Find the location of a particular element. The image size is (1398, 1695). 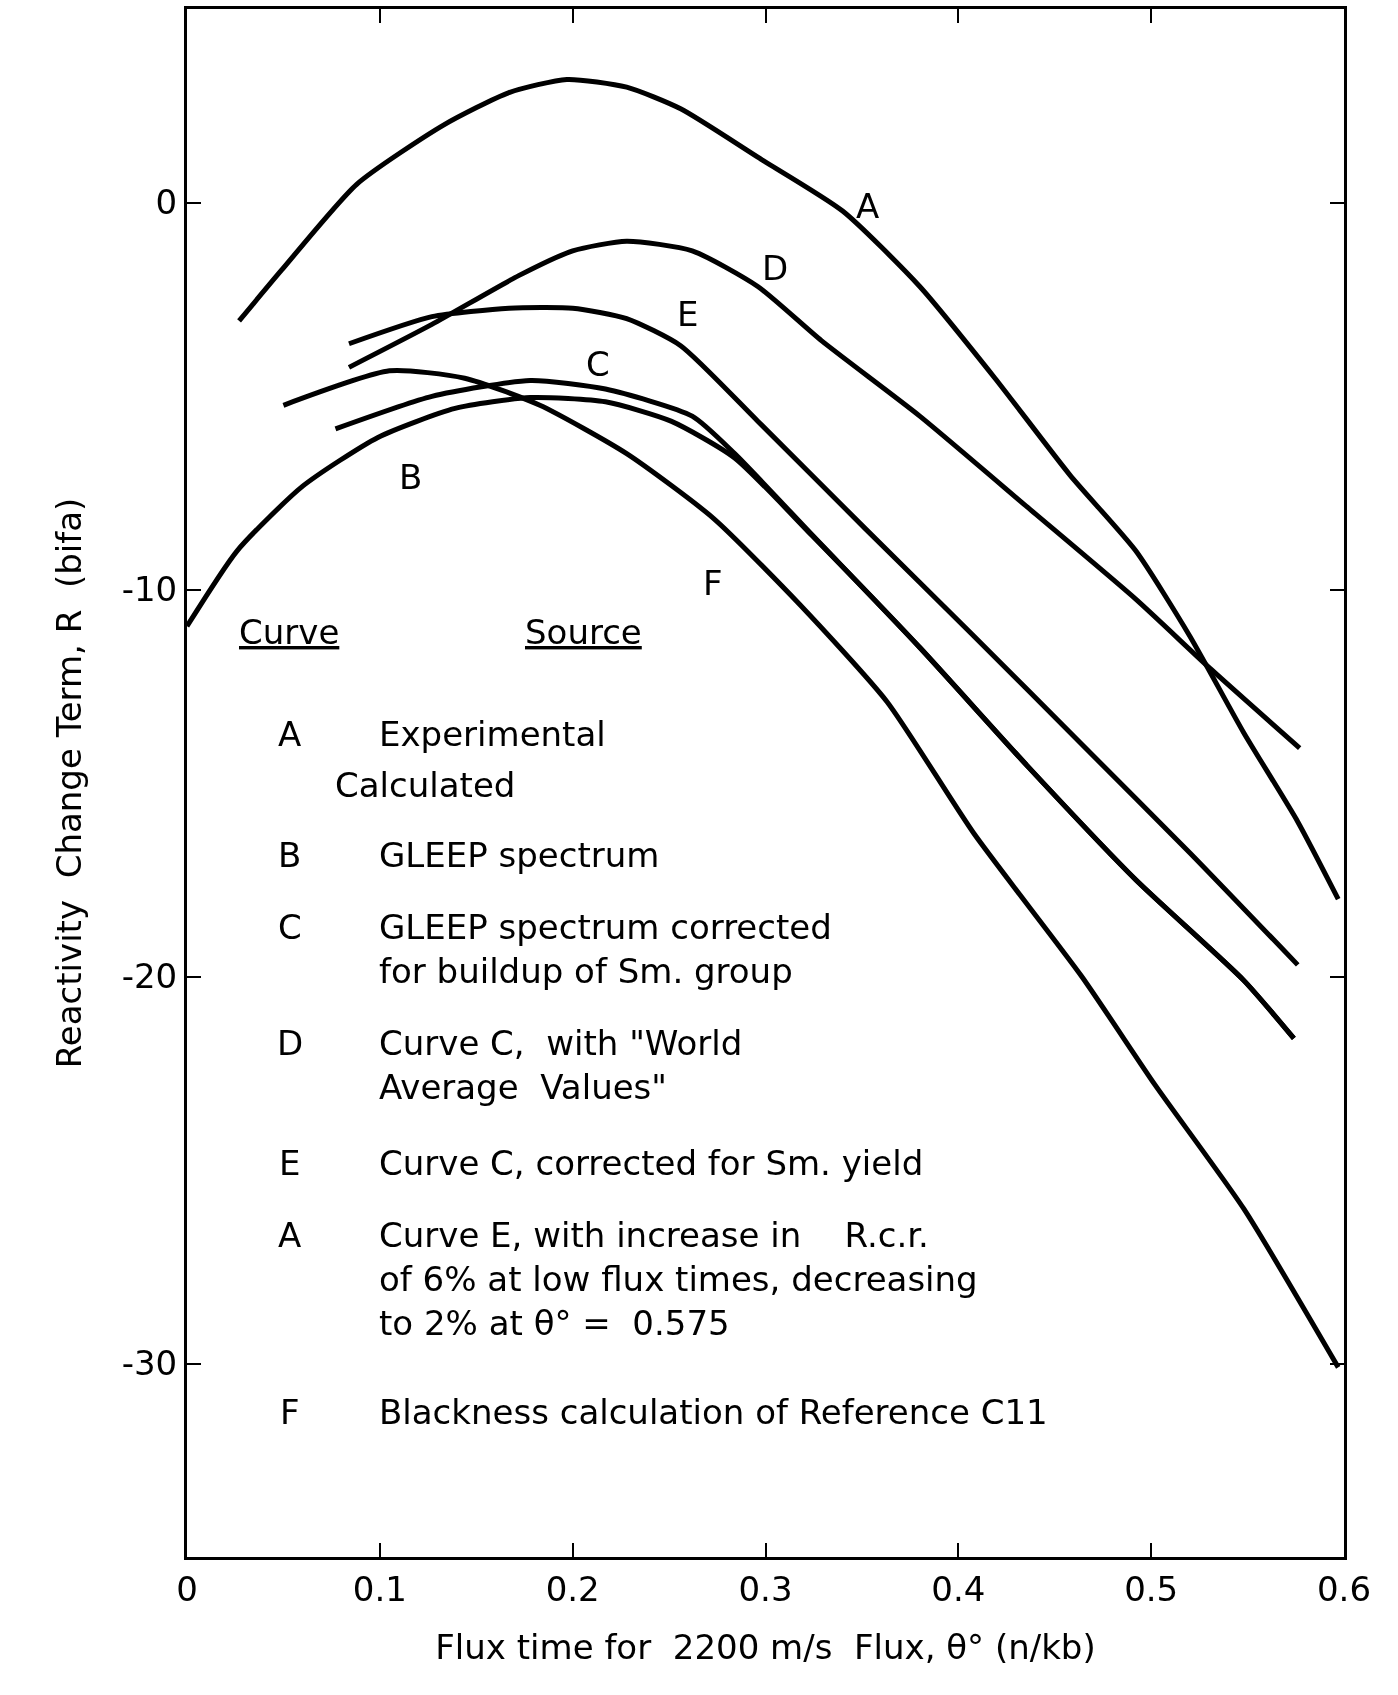

annotation: Blackness calculation of Reference C11 is located at coordinates (713, 1412).